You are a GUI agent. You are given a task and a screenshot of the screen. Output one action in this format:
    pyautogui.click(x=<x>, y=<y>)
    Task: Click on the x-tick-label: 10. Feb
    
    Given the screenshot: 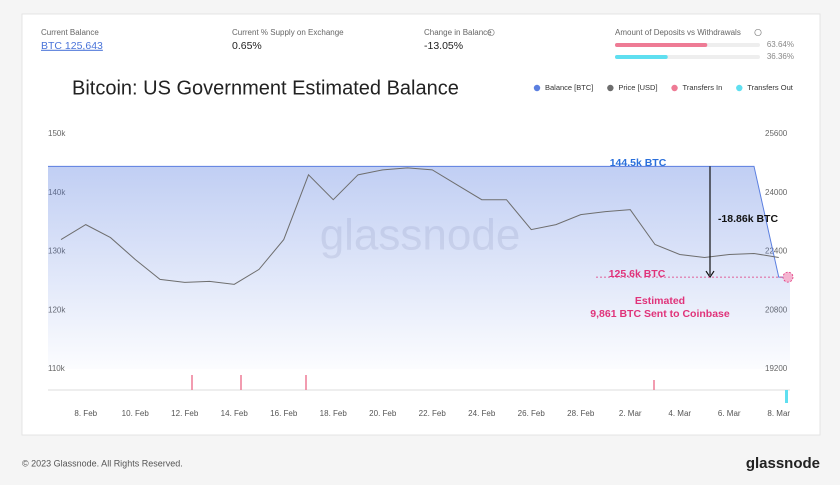 What is the action you would take?
    pyautogui.click(x=136, y=413)
    